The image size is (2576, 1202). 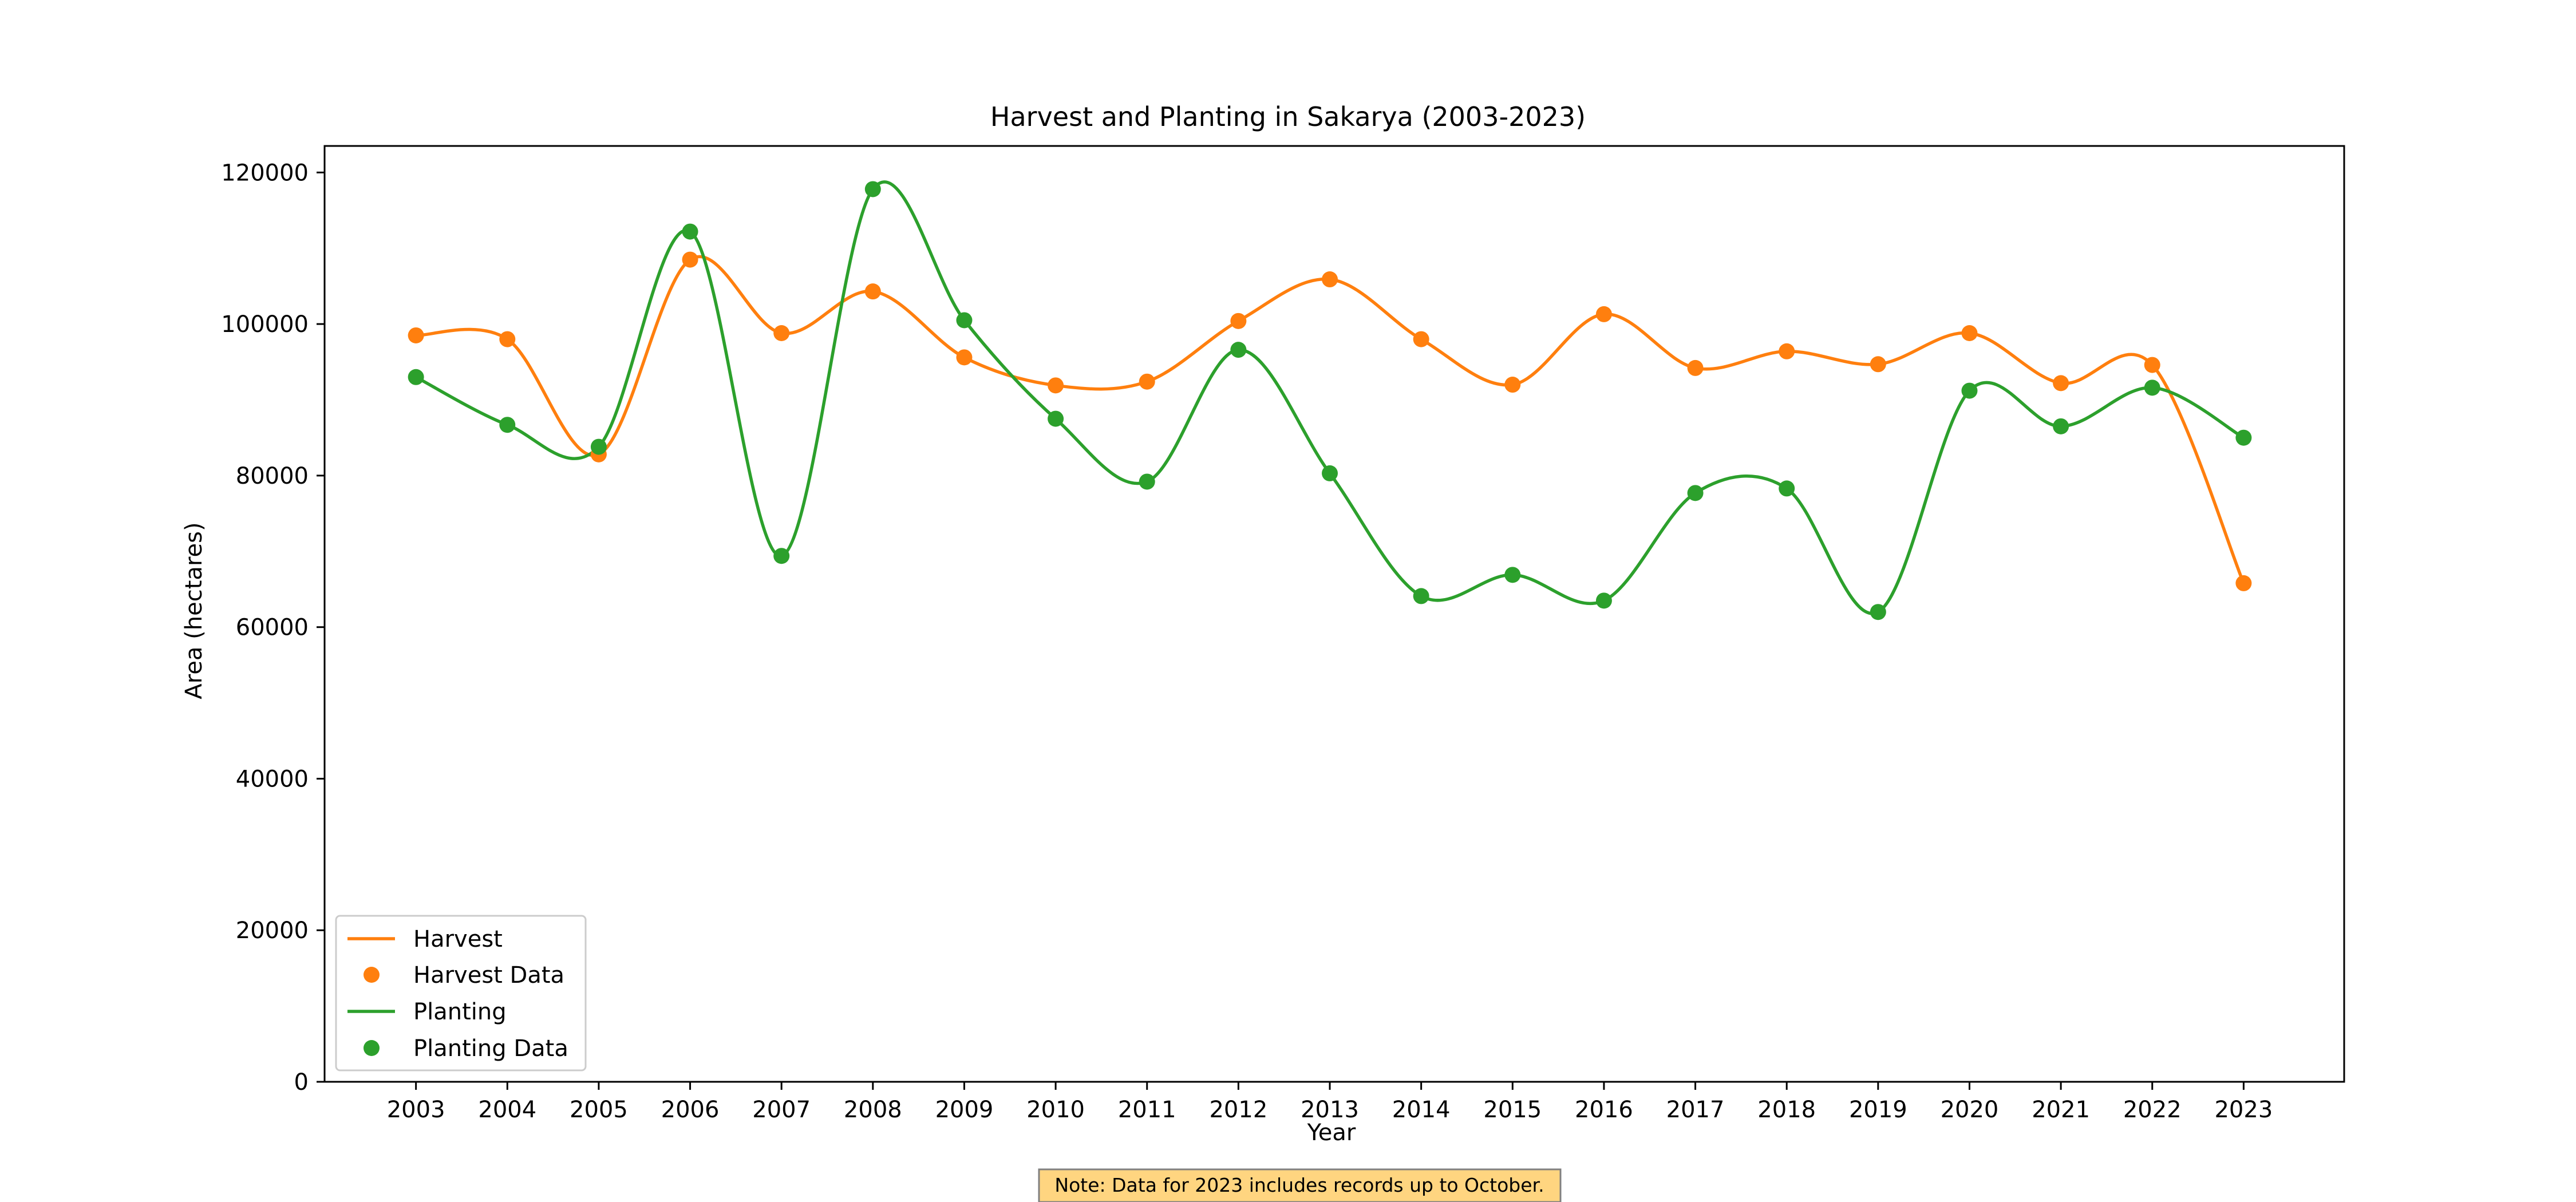 What do you see at coordinates (1147, 382) in the screenshot?
I see `harvest-point-2011` at bounding box center [1147, 382].